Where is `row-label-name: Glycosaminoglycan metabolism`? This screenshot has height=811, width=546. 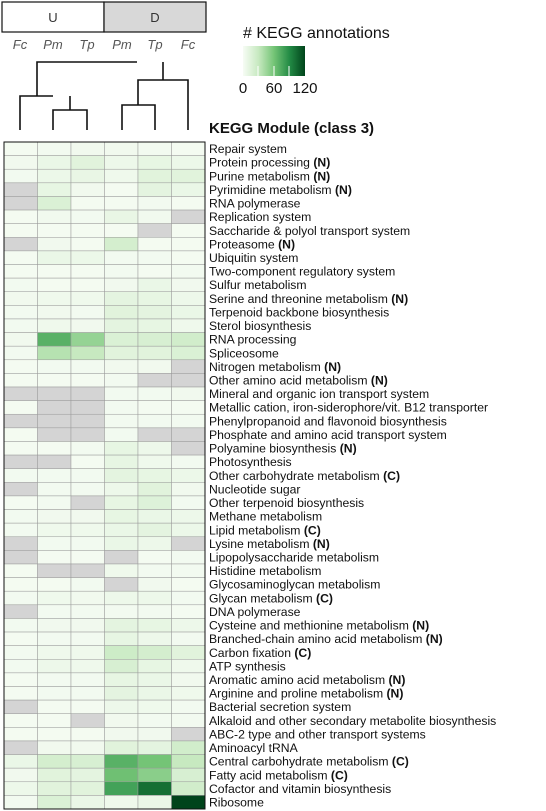
row-label-name: Glycosaminoglycan metabolism is located at coordinates (294, 585).